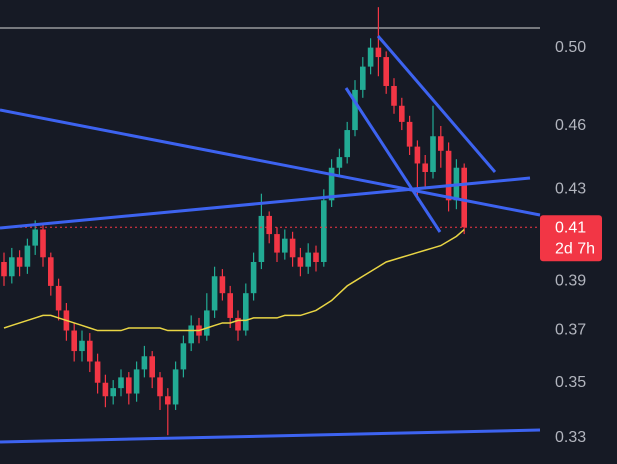 This screenshot has height=464, width=617. Describe the element at coordinates (570, 125) in the screenshot. I see `y-tick-label: 0.46` at that location.